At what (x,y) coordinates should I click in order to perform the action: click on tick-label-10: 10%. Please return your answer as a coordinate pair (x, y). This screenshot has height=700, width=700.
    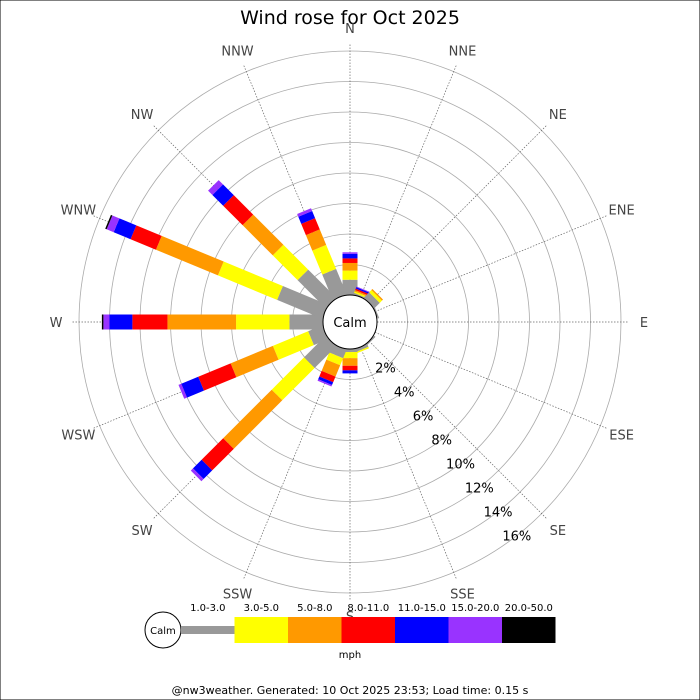
    Looking at the image, I should click on (460, 464).